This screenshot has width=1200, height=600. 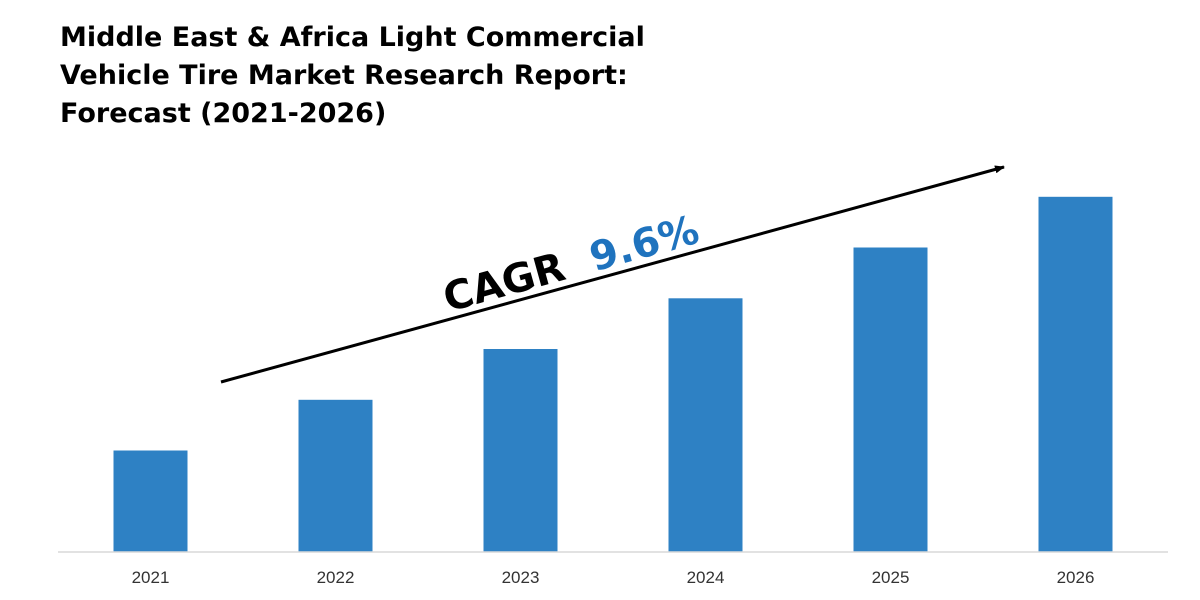 I want to click on x-tick-label-2022: 2022, so click(x=336, y=577).